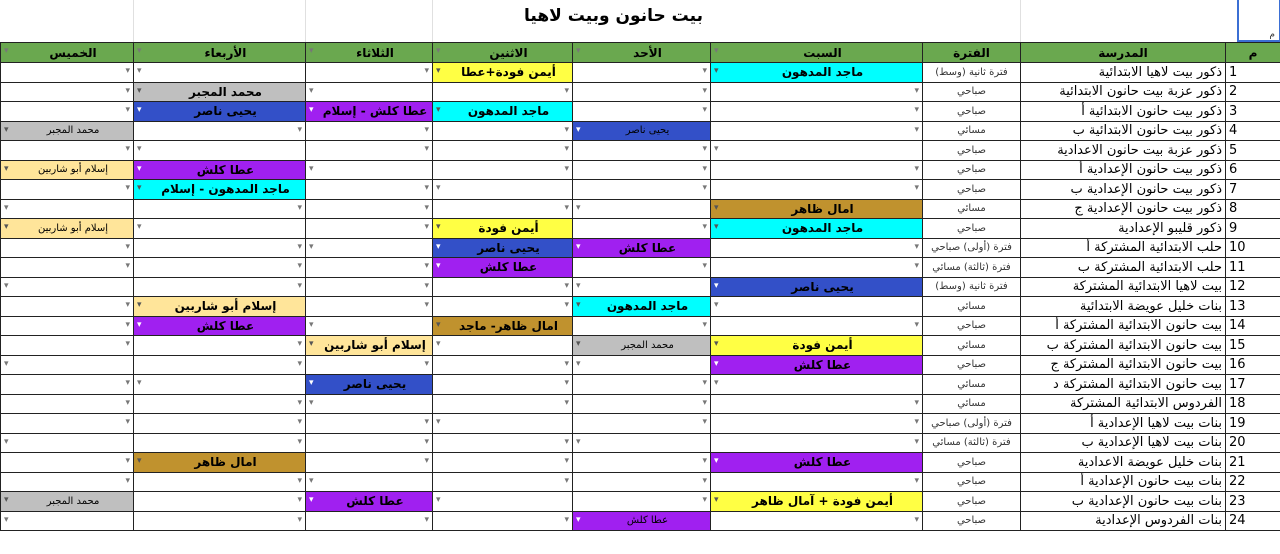  What do you see at coordinates (1252, 345) in the screenshot?
I see `cell-row-number: 15` at bounding box center [1252, 345].